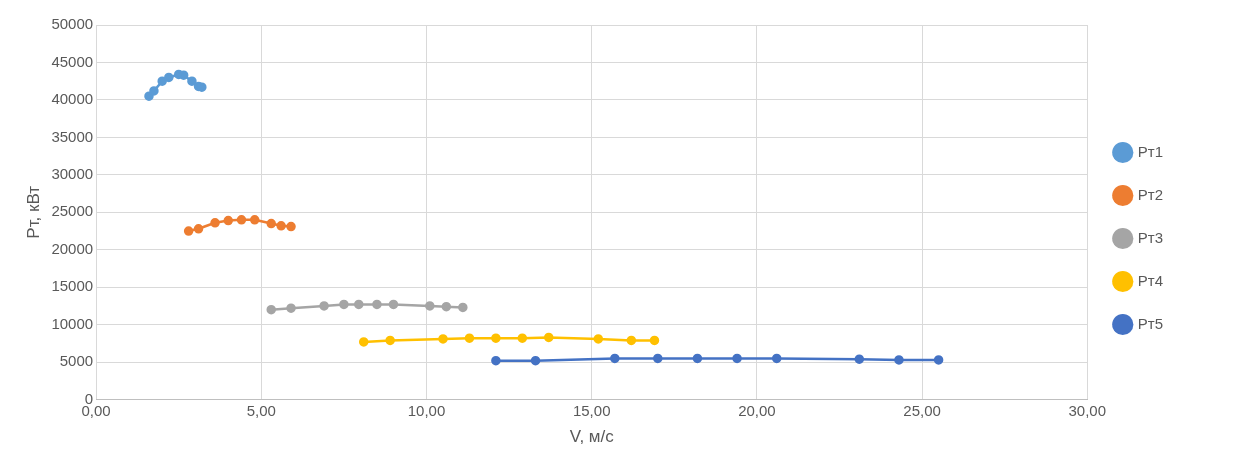  Describe the element at coordinates (1150, 323) in the screenshot. I see `legend-label: Рт5` at that location.